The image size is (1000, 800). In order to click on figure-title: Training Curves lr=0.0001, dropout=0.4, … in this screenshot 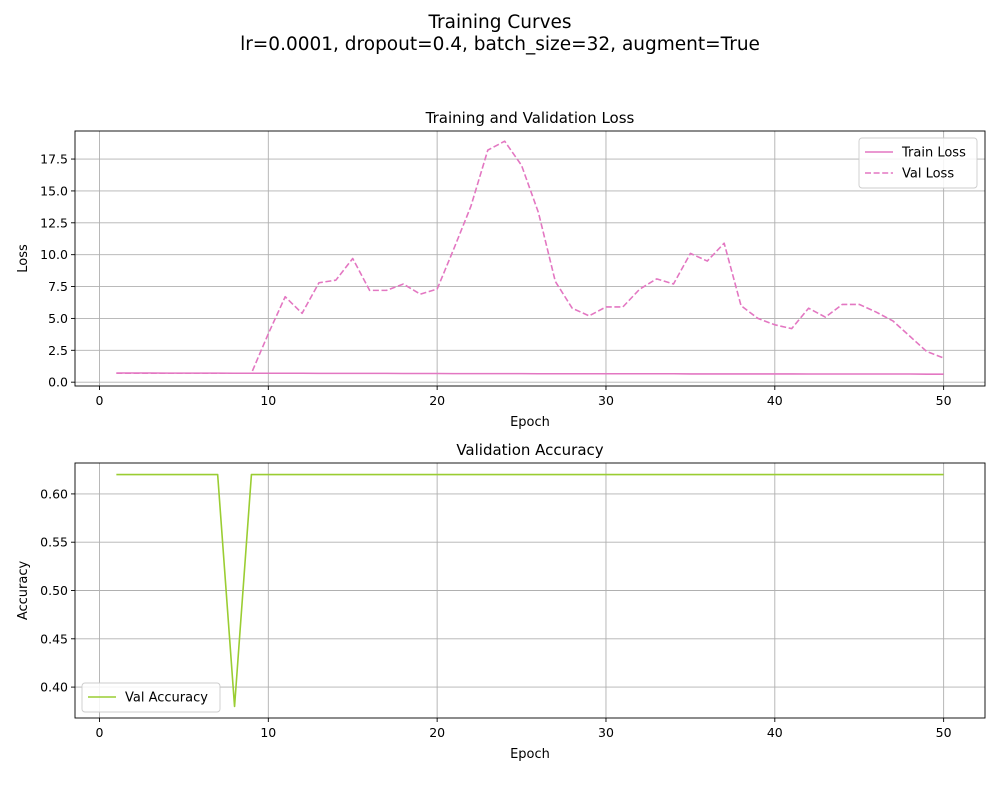, I will do `click(500, 34)`.